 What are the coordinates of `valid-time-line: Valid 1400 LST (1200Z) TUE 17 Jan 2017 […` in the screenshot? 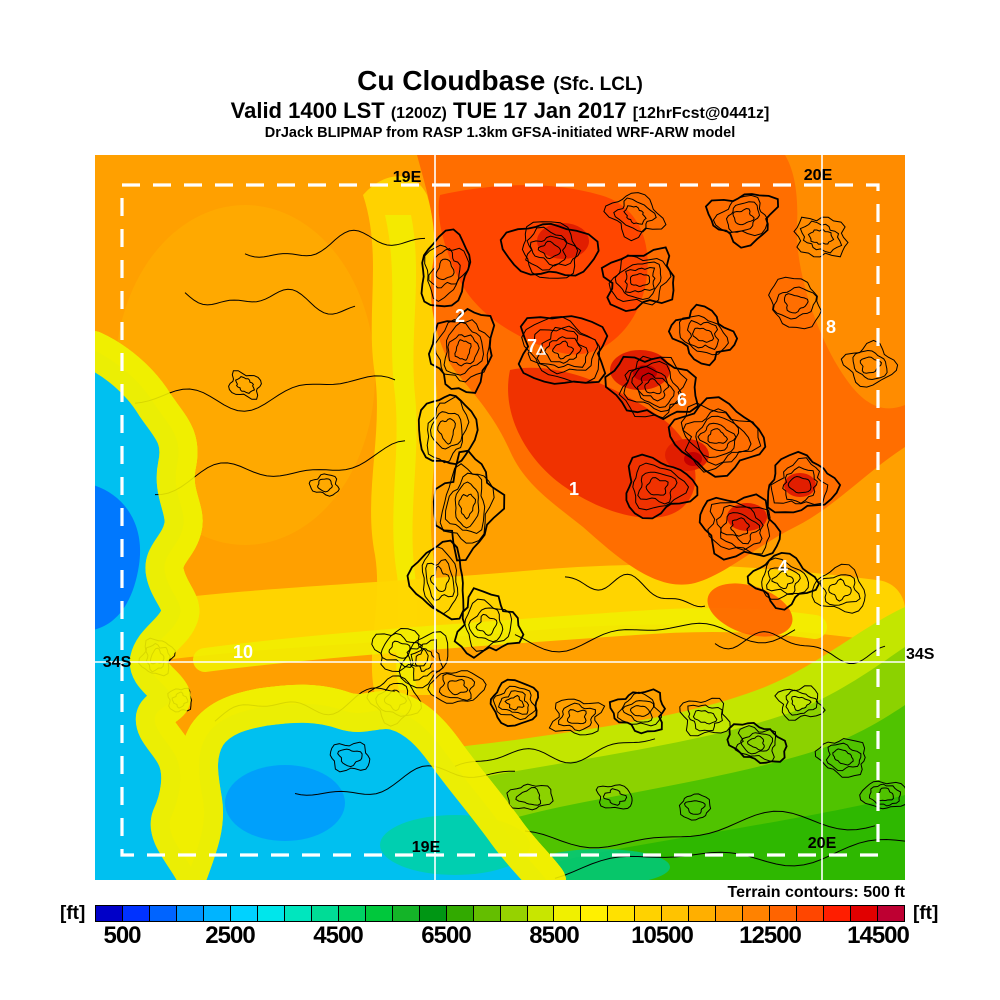 It's located at (500, 110).